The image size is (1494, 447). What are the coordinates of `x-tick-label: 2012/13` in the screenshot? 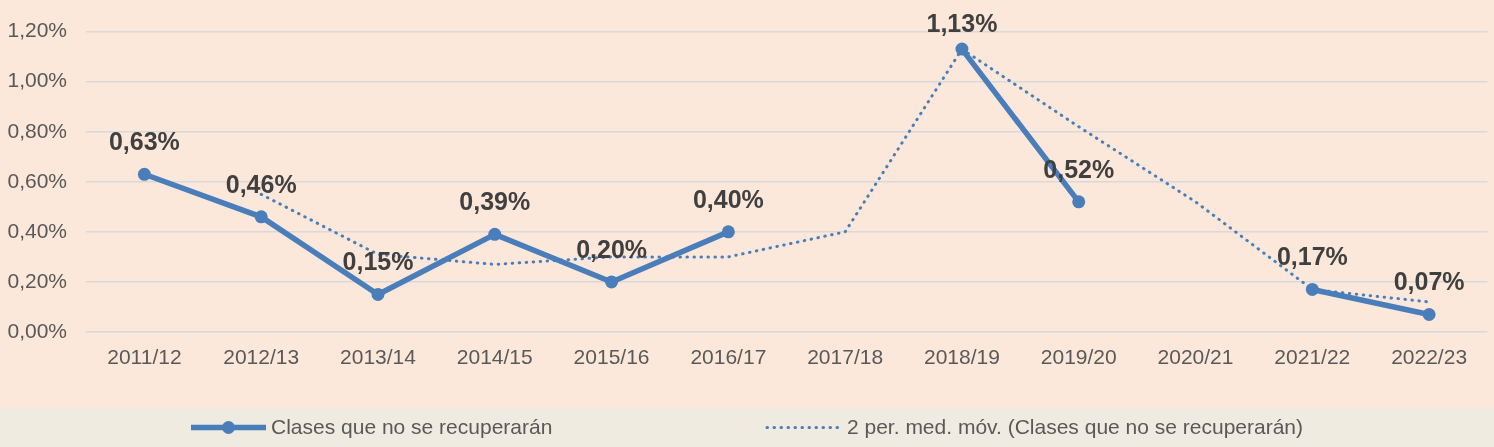 It's located at (261, 357).